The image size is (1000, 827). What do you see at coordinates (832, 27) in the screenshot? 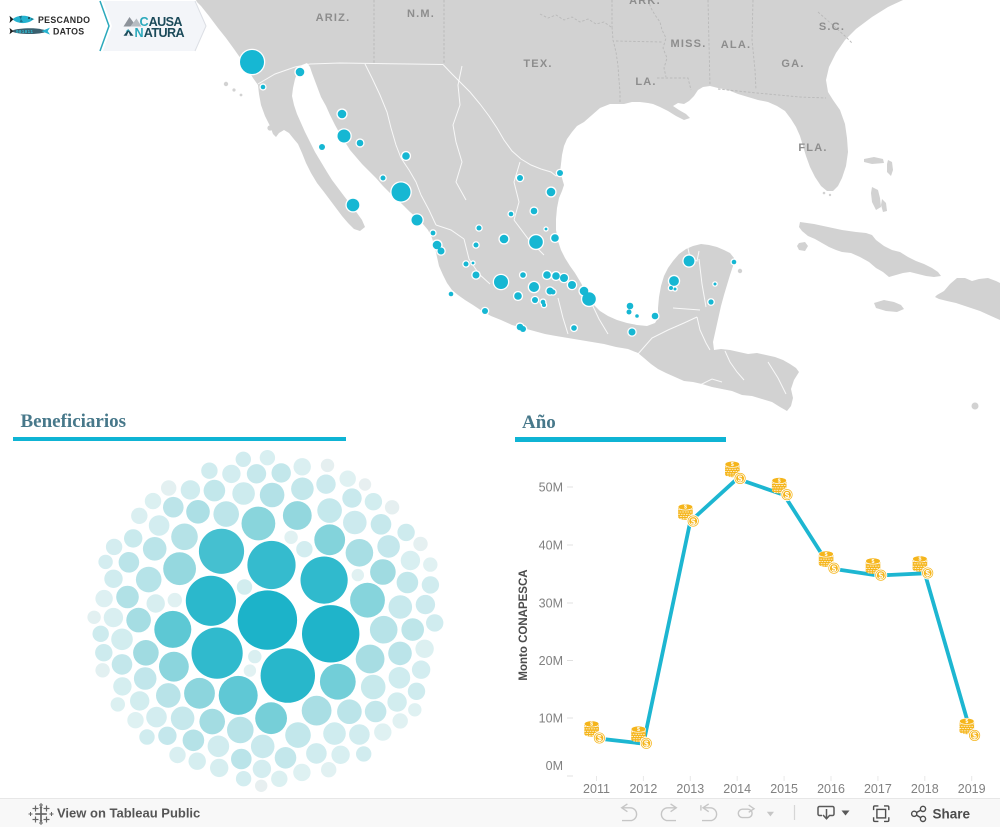
I see `svg-text: S.C.` at bounding box center [832, 27].